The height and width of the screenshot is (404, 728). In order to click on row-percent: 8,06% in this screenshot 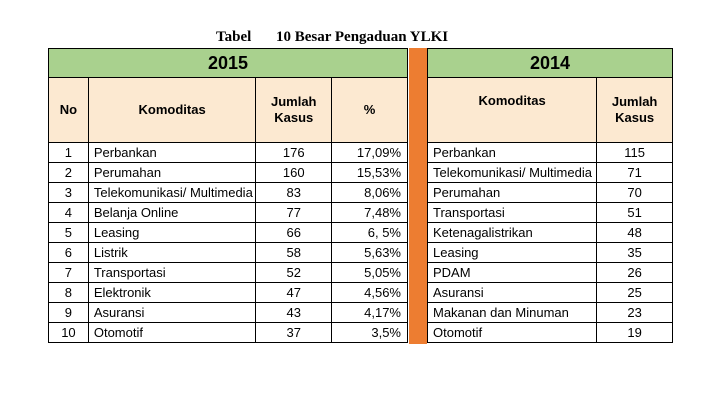, I will do `click(369, 192)`.